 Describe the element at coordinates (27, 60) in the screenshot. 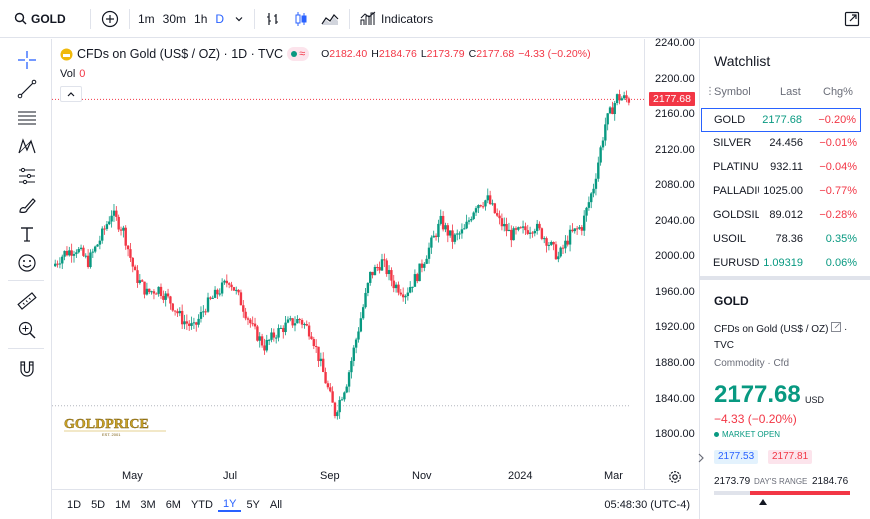

I see `crosshair-tool` at that location.